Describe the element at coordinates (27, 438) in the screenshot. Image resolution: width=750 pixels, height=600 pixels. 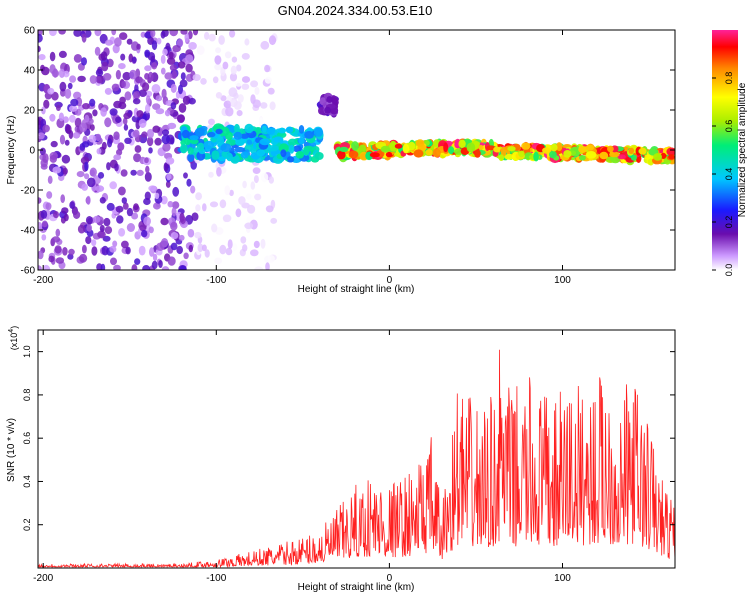
I see `y-tick-label: 0.6` at that location.